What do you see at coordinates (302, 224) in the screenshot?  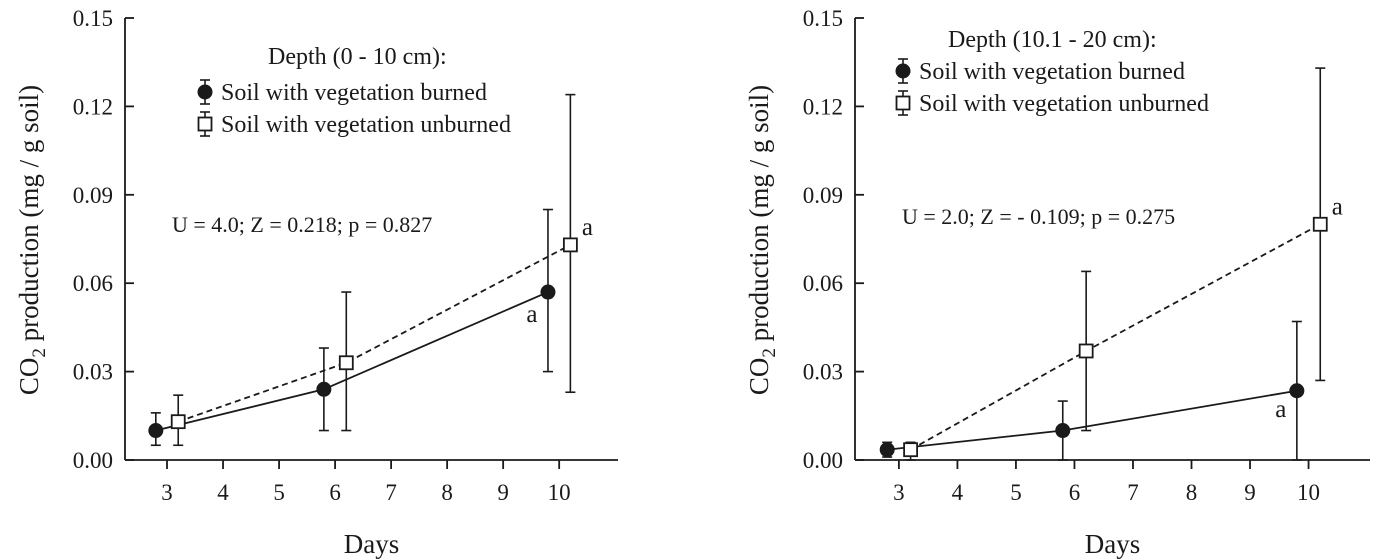 I see `statistics-annotation: U = 4.0; Z = 0.218; p = 0.827` at bounding box center [302, 224].